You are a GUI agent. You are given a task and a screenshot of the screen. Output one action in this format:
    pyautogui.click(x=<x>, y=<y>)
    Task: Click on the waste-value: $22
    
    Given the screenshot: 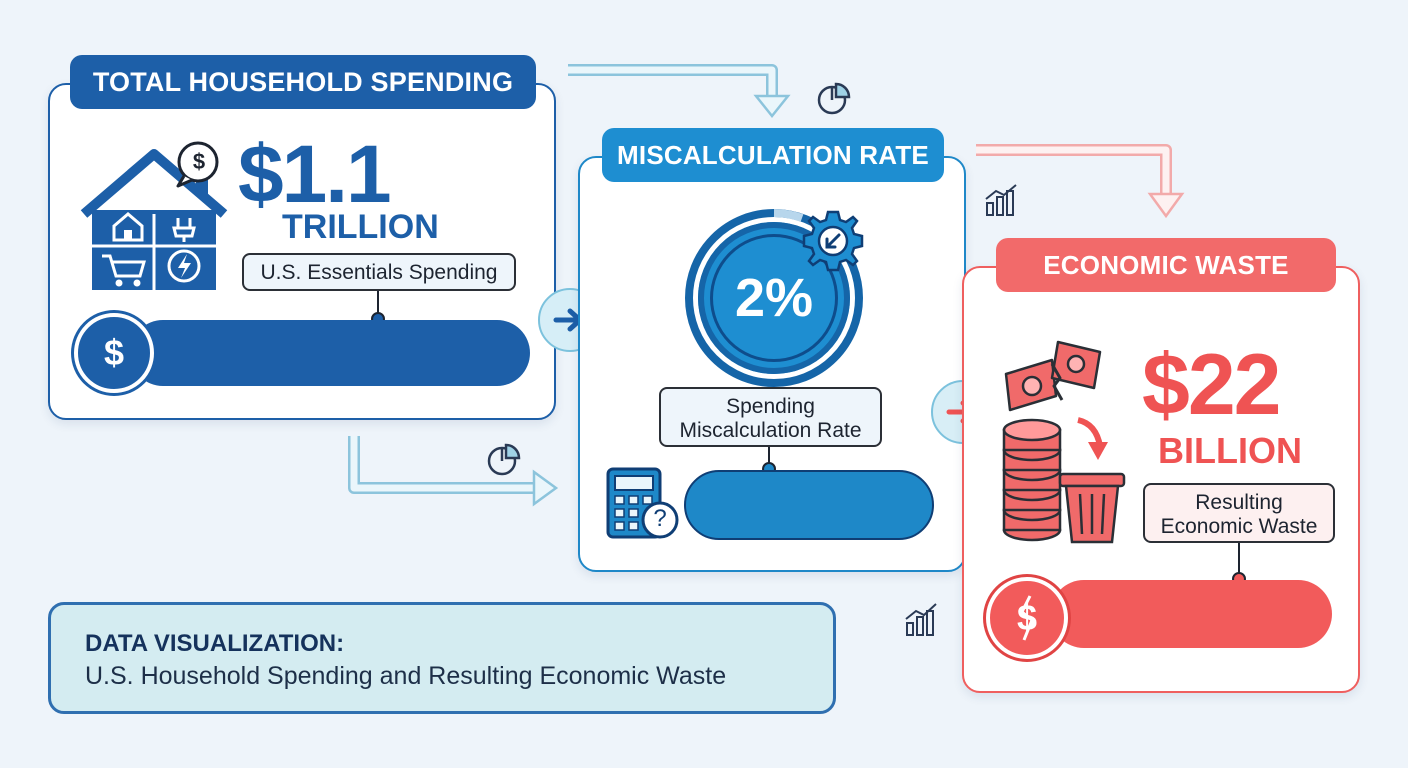 What is the action you would take?
    pyautogui.click(x=1211, y=385)
    